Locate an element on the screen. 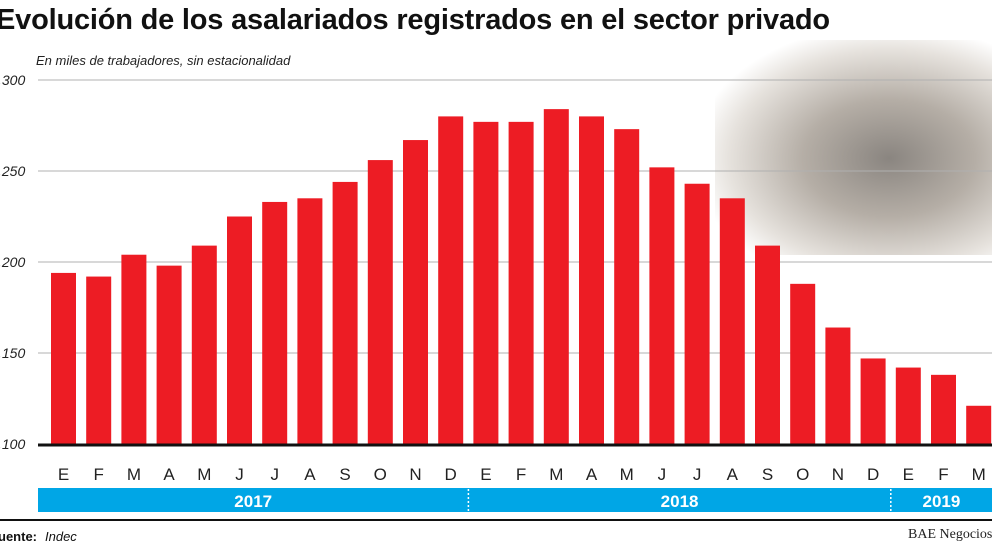 This screenshot has width=992, height=558. year-band is located at coordinates (515, 500).